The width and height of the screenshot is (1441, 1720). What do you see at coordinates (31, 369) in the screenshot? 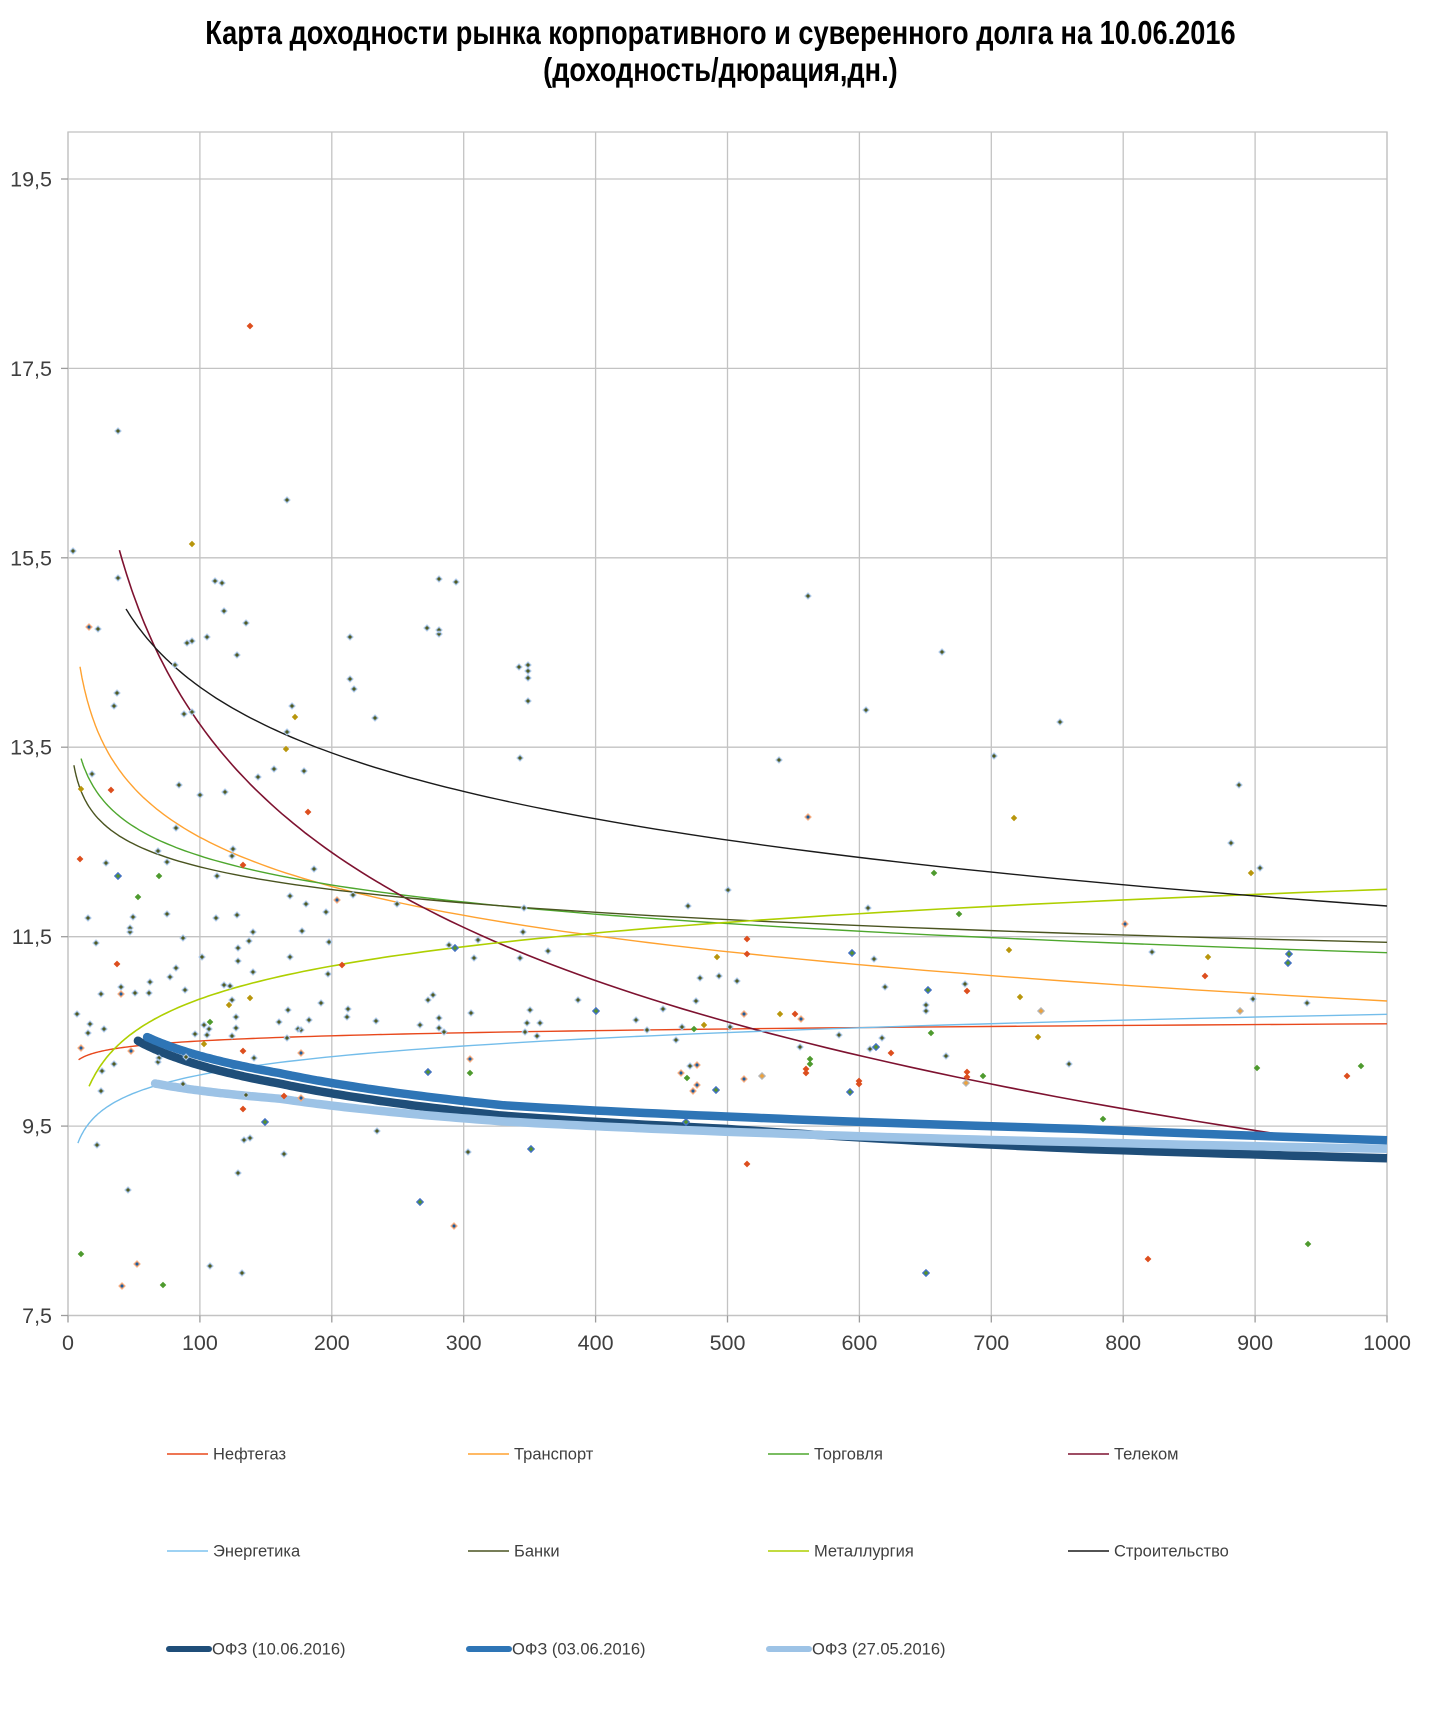
I see `svg-text: 17,5` at bounding box center [31, 369].